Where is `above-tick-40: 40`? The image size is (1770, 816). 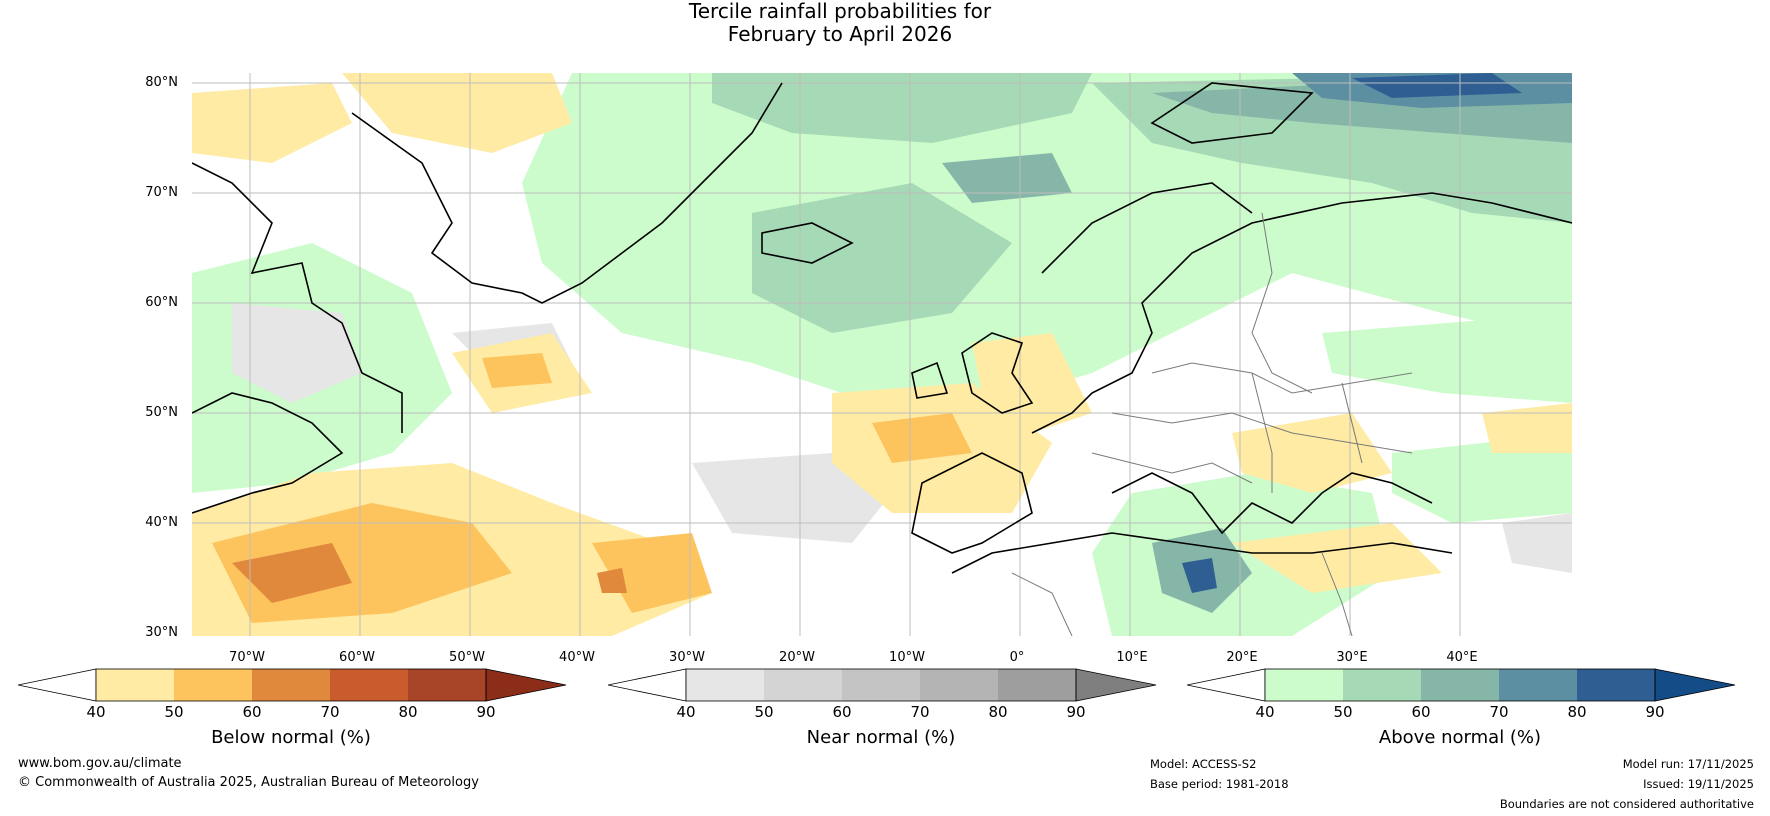 above-tick-40: 40 is located at coordinates (1265, 712).